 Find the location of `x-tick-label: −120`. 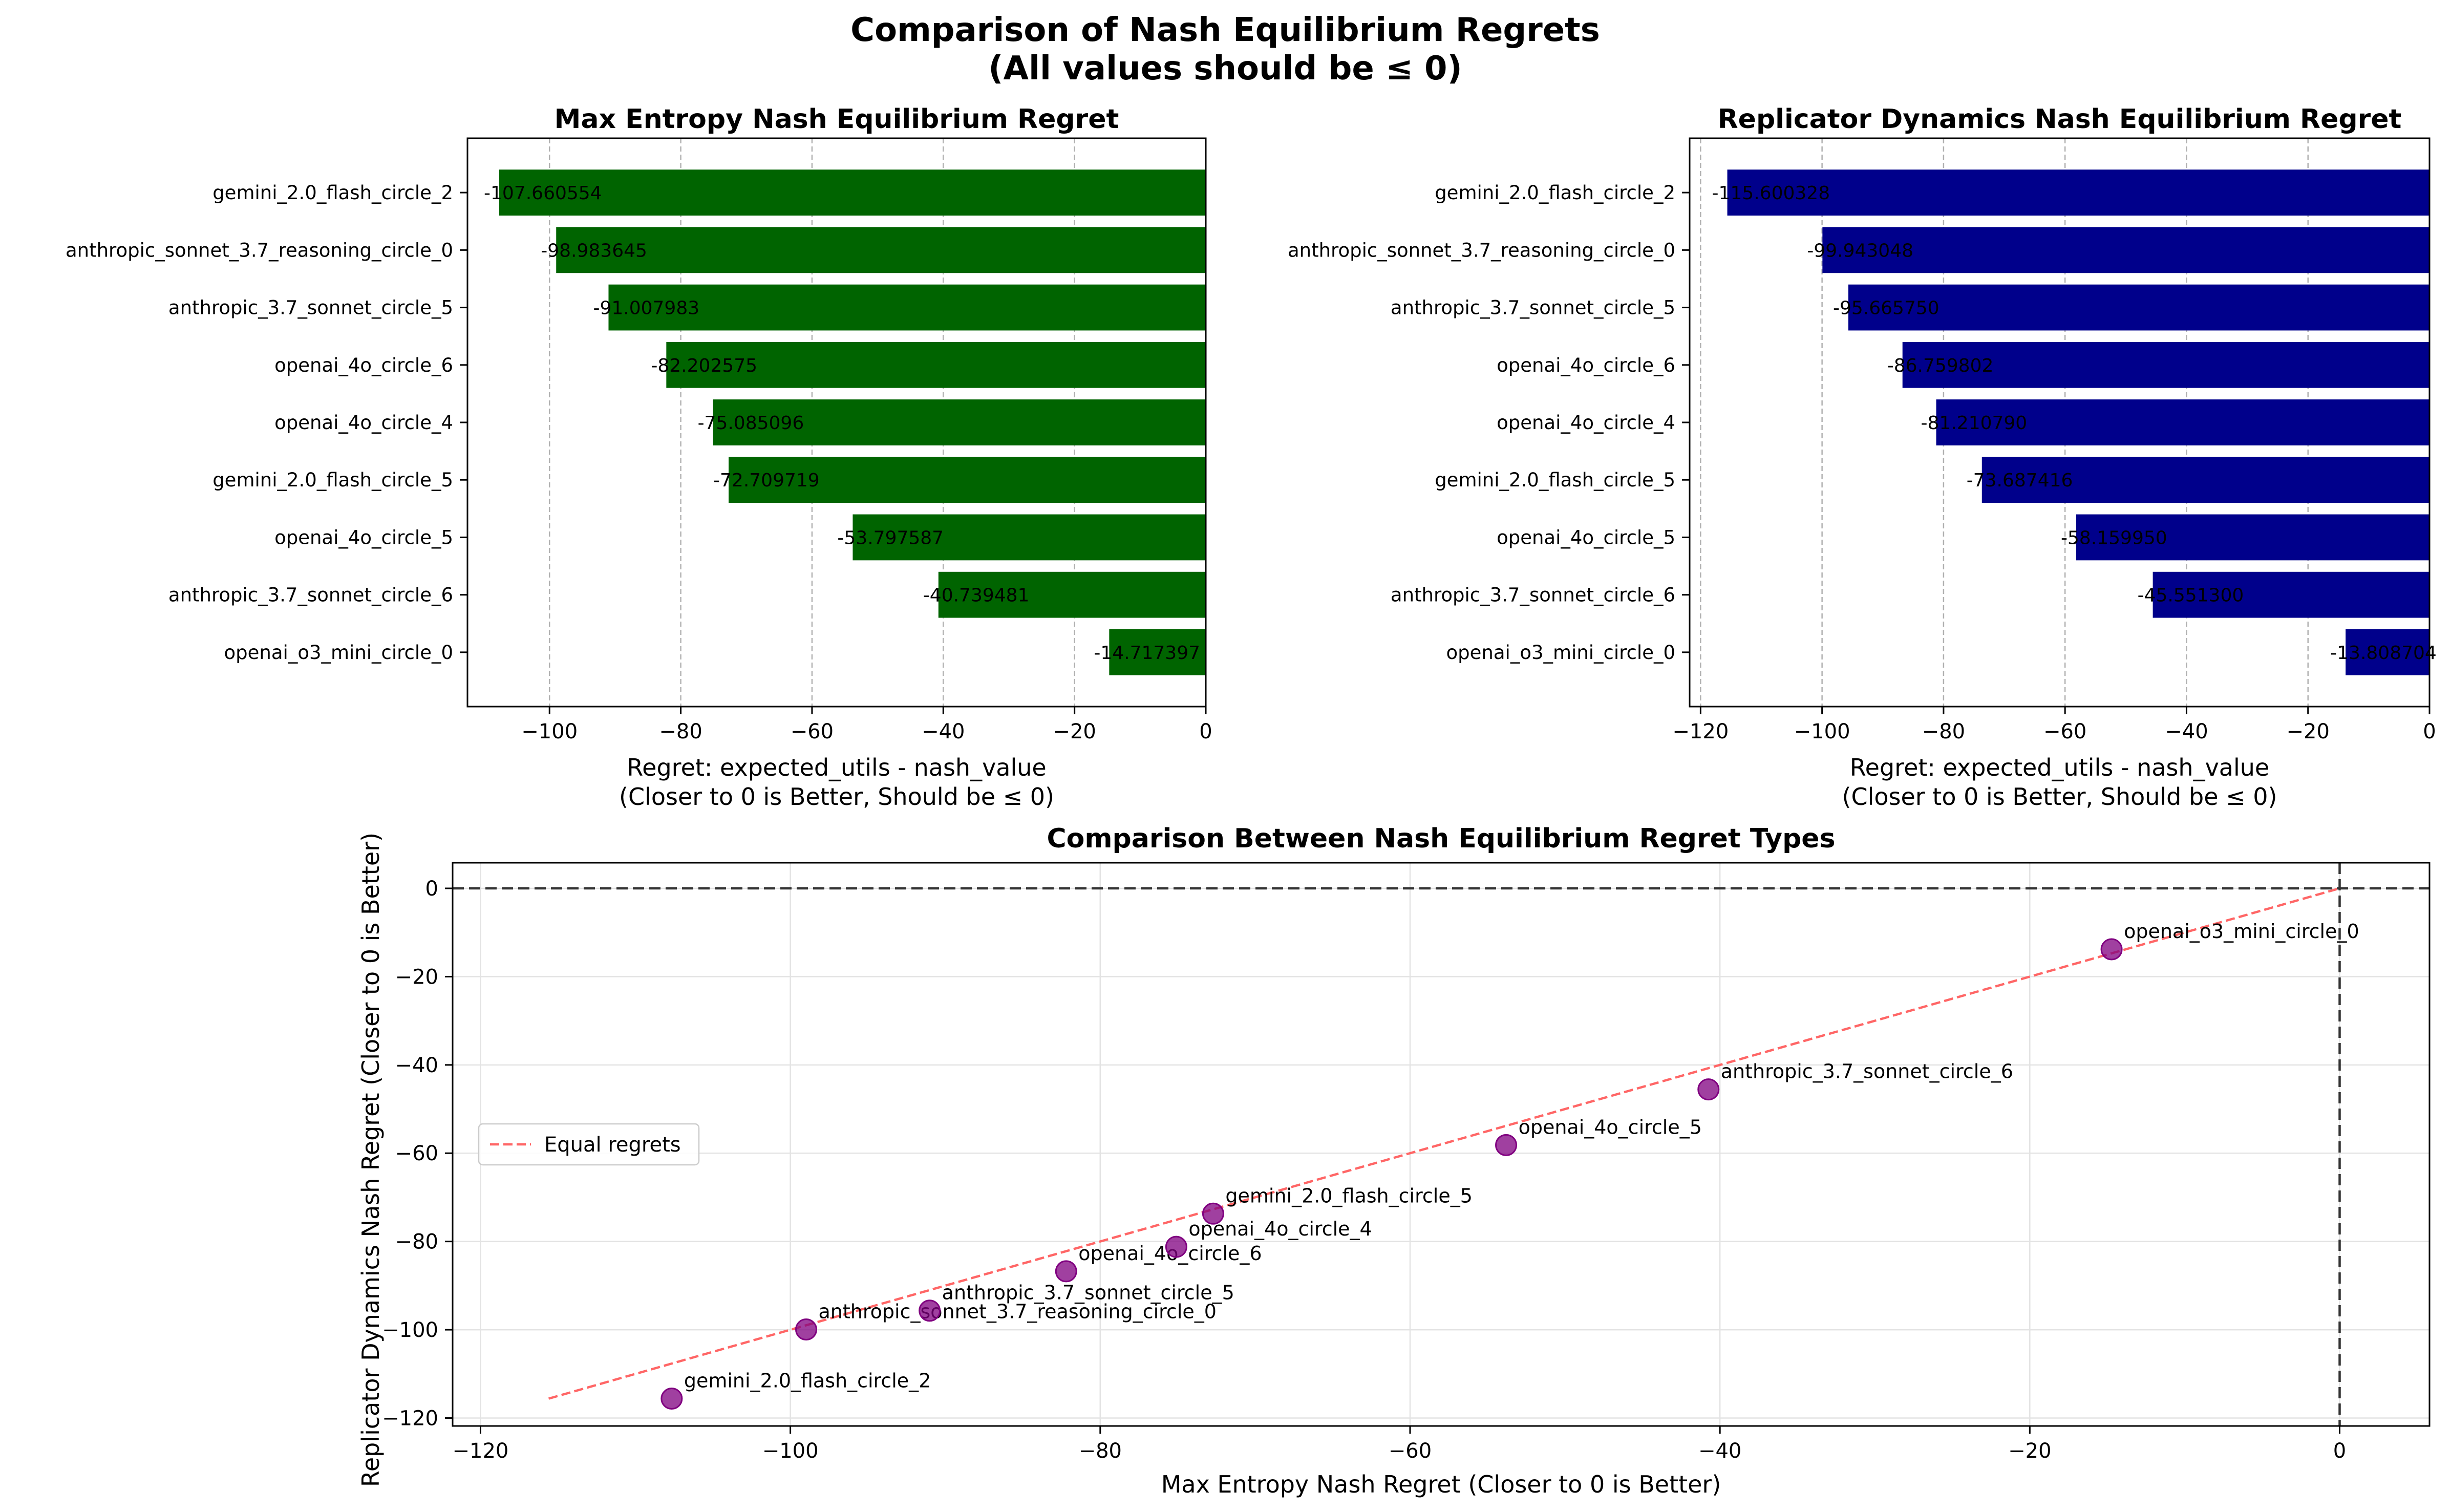

x-tick-label: −120 is located at coordinates (1700, 731).